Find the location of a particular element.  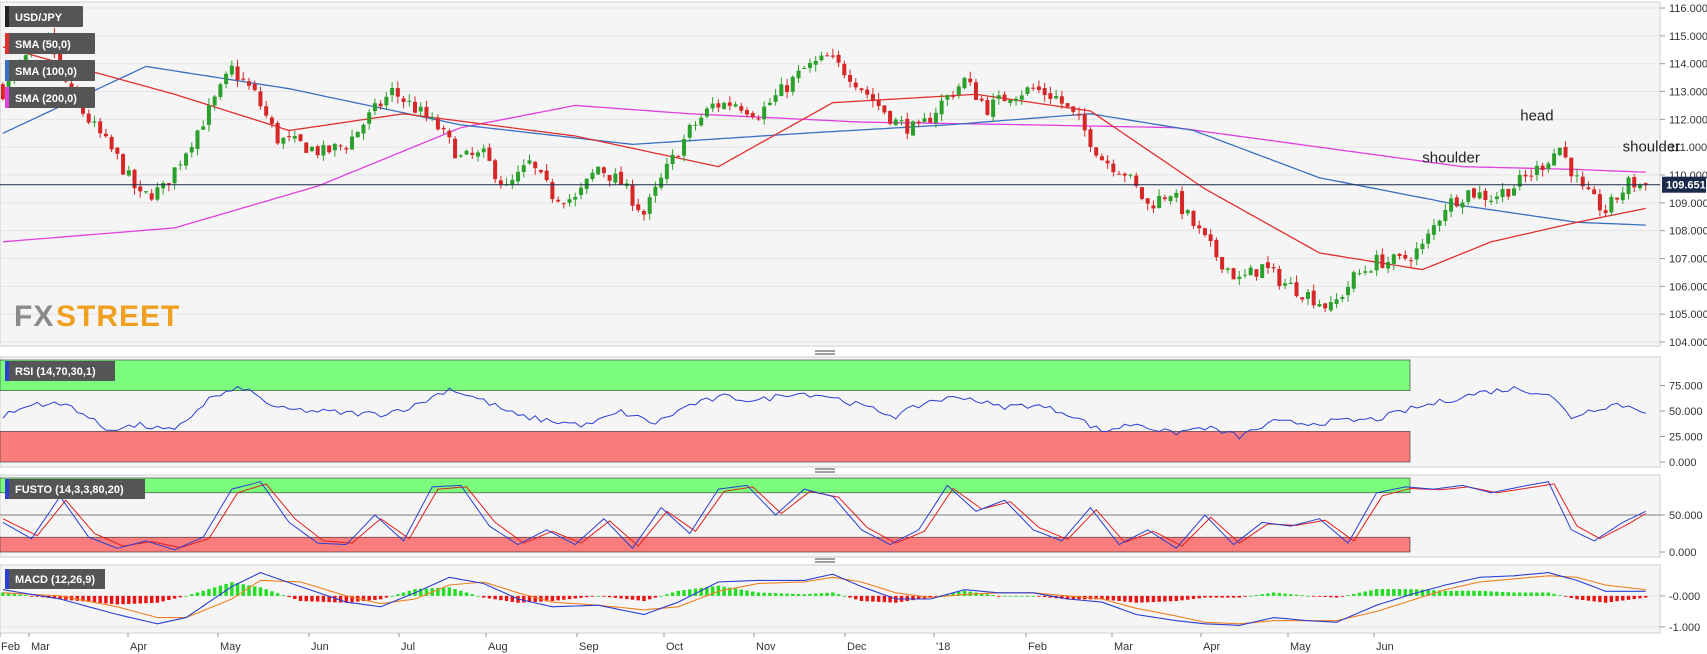

price-tick-label: 112.000 is located at coordinates (1688, 120).